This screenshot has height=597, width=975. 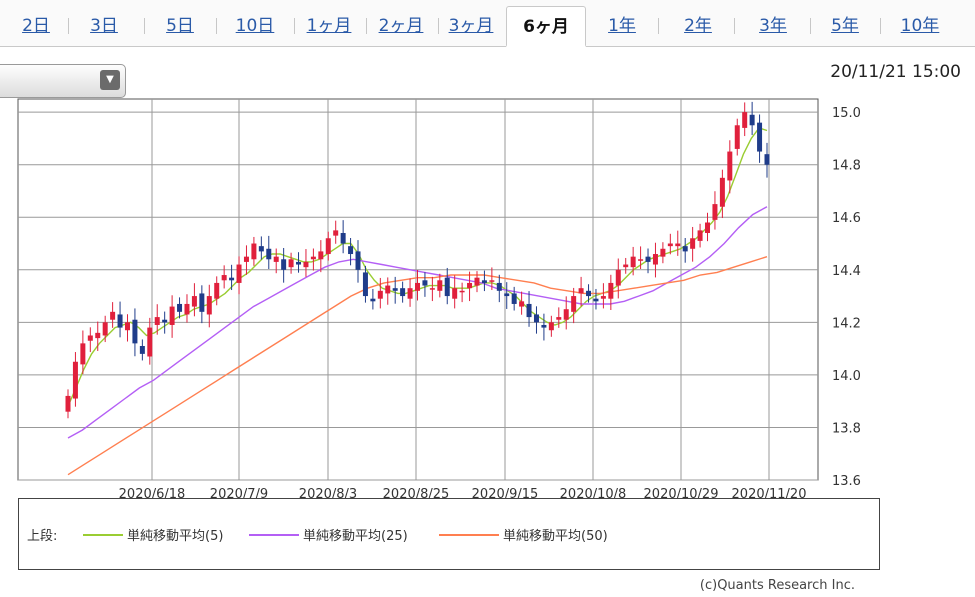 I want to click on chevron-down-icon: ▼, so click(x=110, y=80).